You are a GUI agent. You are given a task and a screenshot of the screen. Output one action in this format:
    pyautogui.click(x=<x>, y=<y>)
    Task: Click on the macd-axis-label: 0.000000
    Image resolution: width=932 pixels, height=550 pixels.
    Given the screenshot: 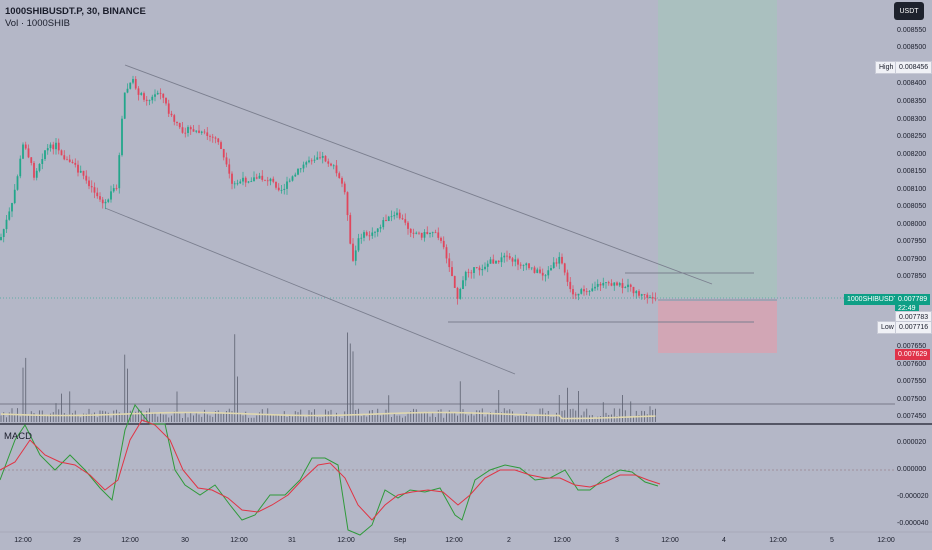 What is the action you would take?
    pyautogui.click(x=912, y=469)
    